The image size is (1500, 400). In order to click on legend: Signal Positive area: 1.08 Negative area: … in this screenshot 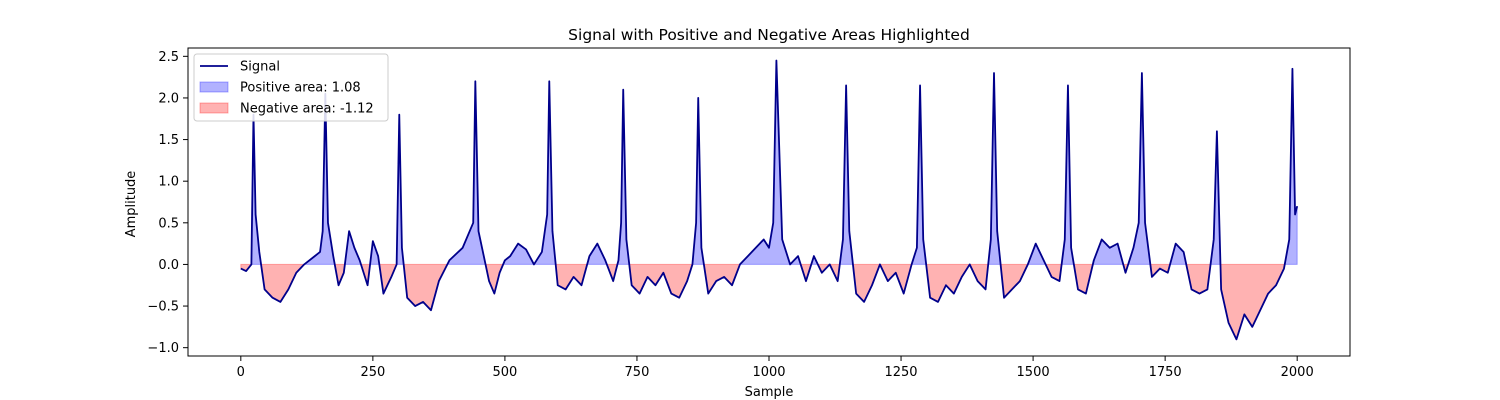, I will do `click(291, 87)`.